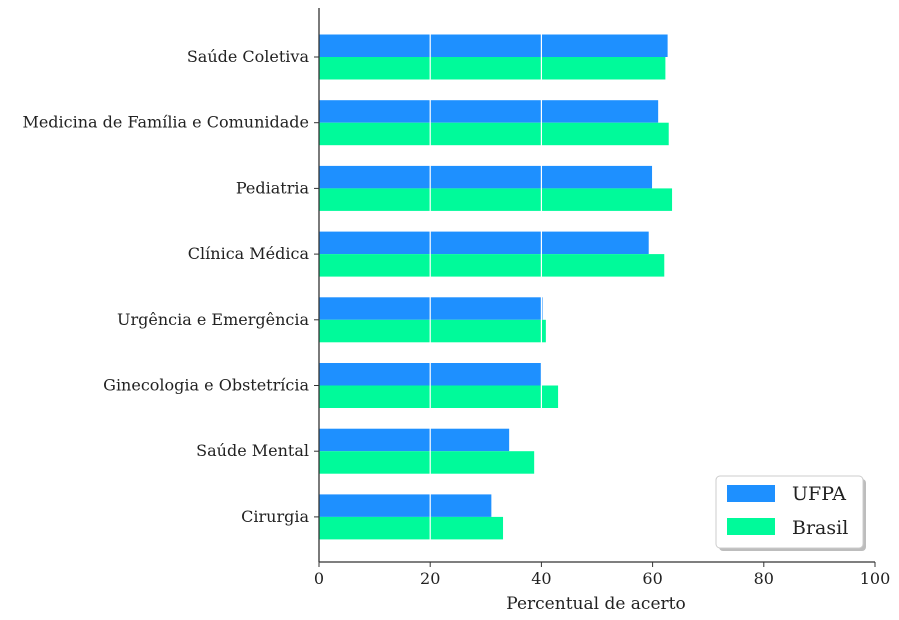  What do you see at coordinates (595, 604) in the screenshot?
I see `x-axis-title: Percentual de acerto` at bounding box center [595, 604].